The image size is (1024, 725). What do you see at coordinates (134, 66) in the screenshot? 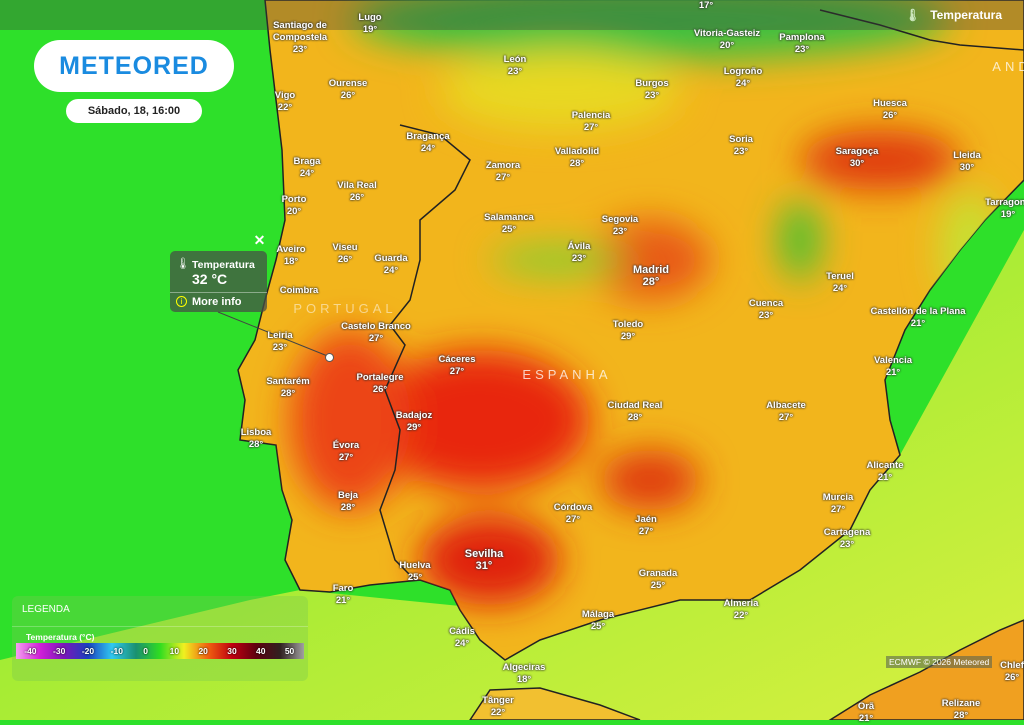
I see `meteored-logo: METEORED` at bounding box center [134, 66].